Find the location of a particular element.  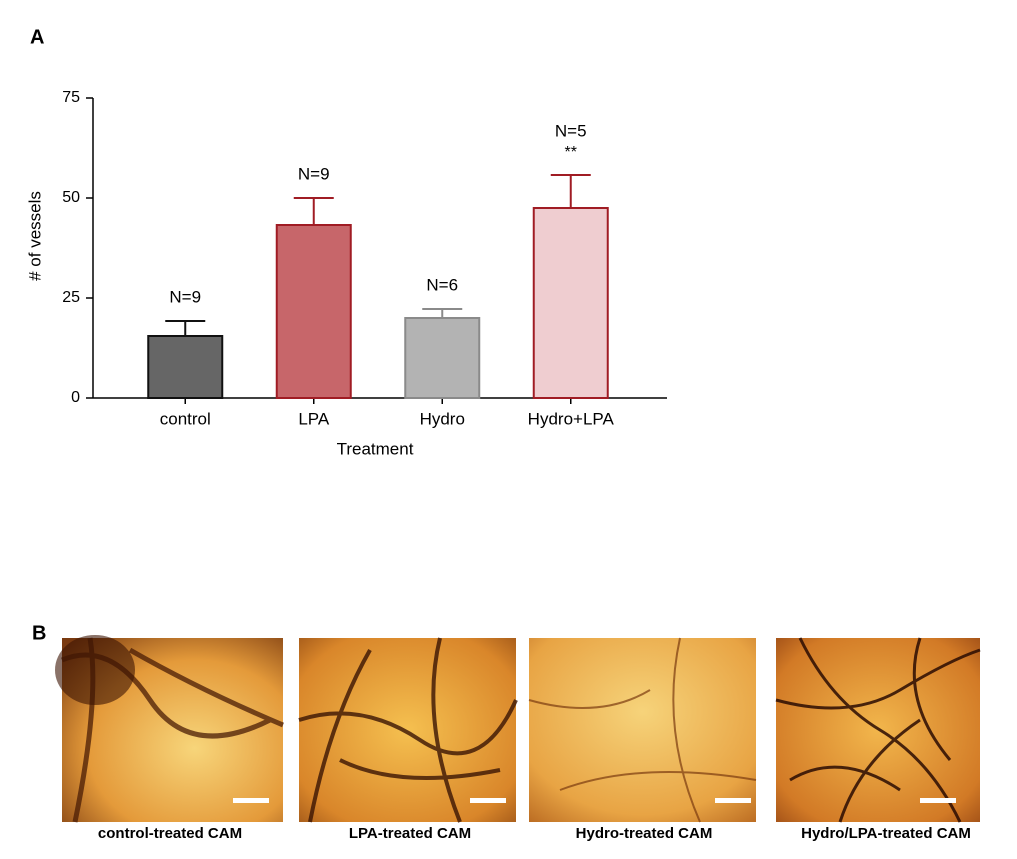

x-tick-label: LPA is located at coordinates (314, 418).